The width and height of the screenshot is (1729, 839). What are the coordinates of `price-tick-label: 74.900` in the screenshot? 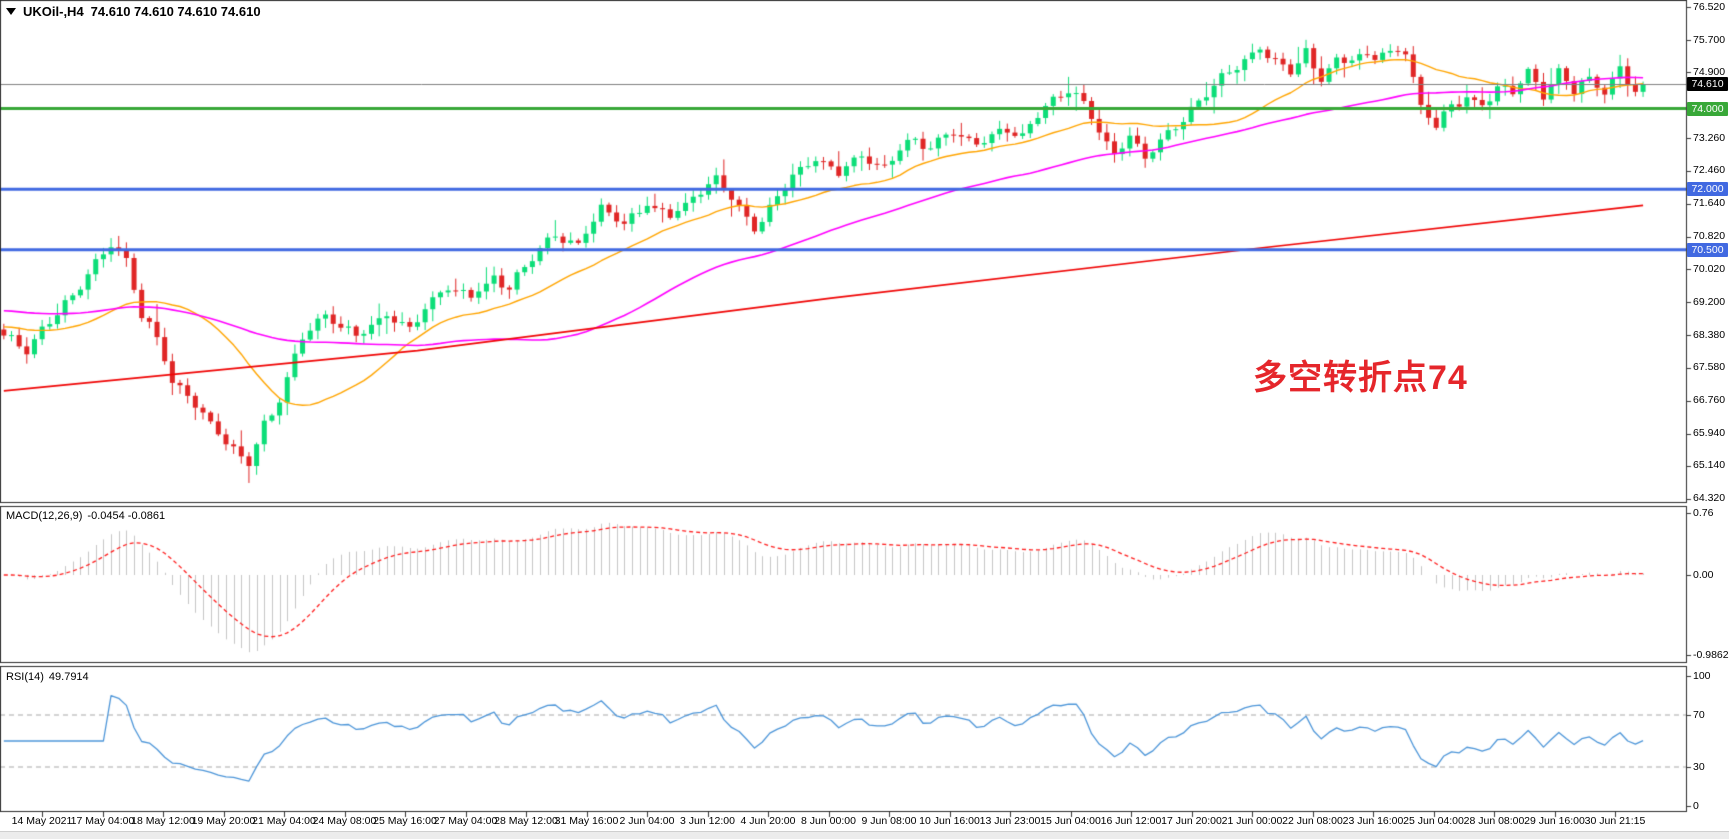 It's located at (1709, 71).